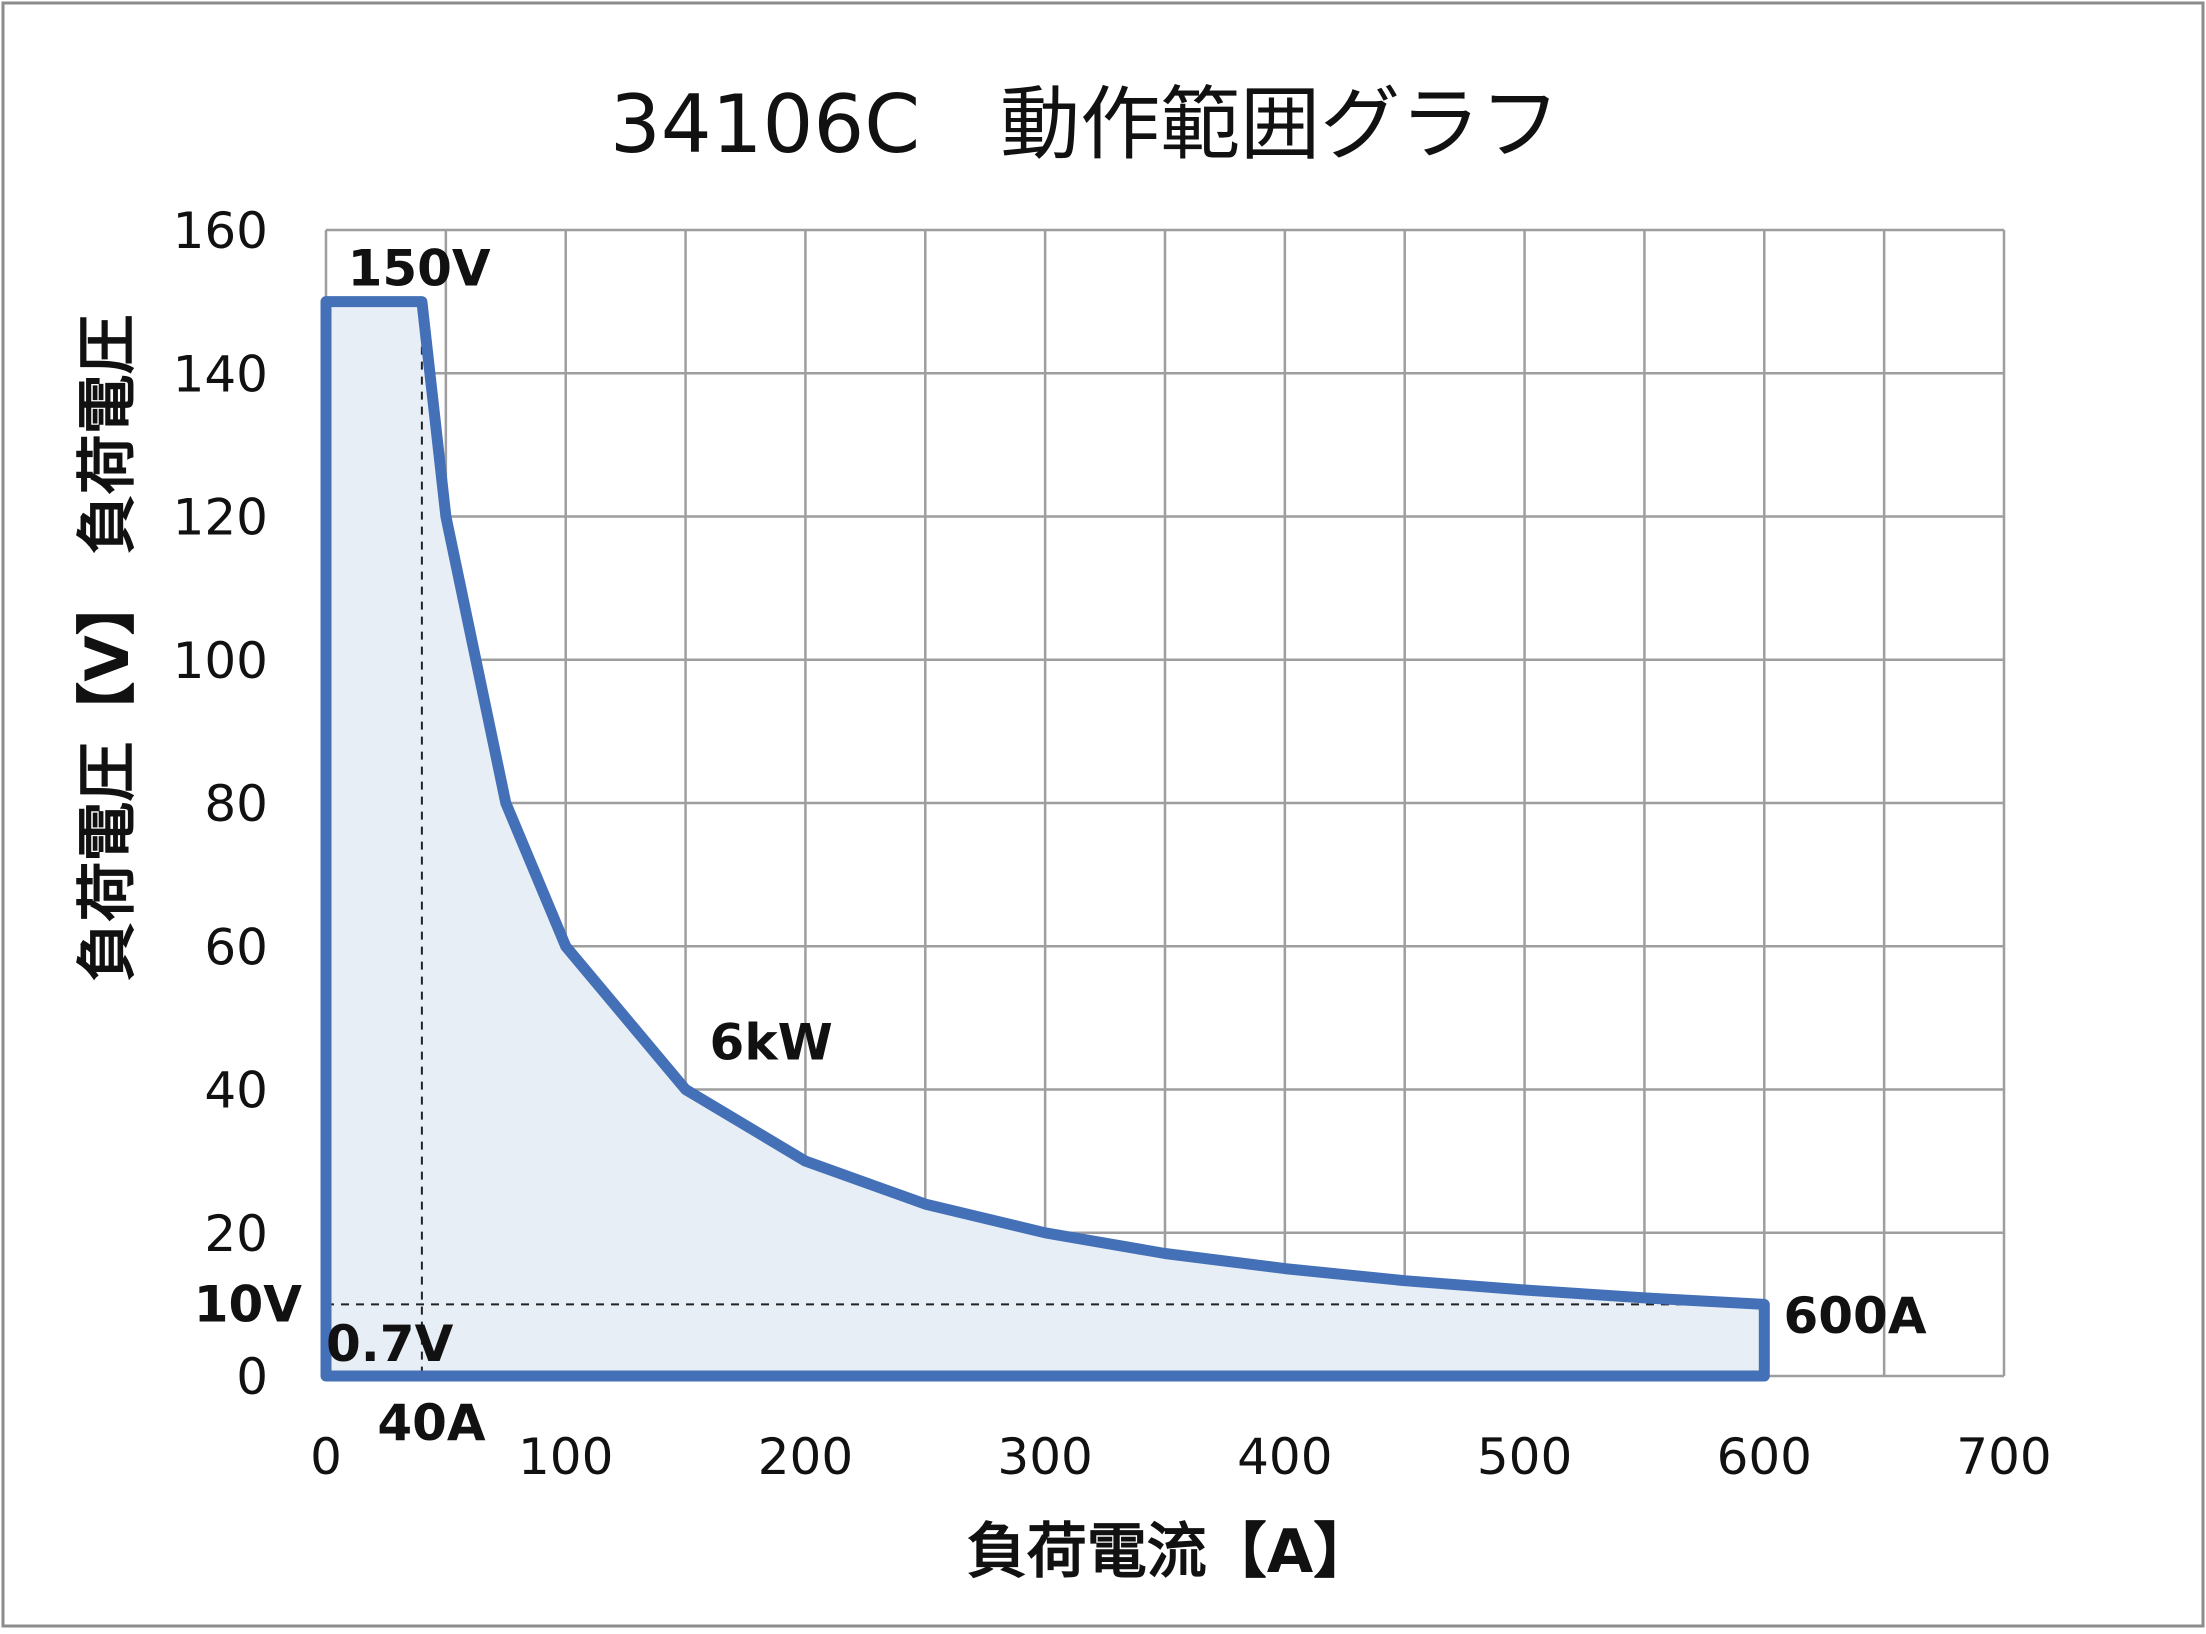  Describe the element at coordinates (236, 947) in the screenshot. I see `y-tick-label: 60` at that location.